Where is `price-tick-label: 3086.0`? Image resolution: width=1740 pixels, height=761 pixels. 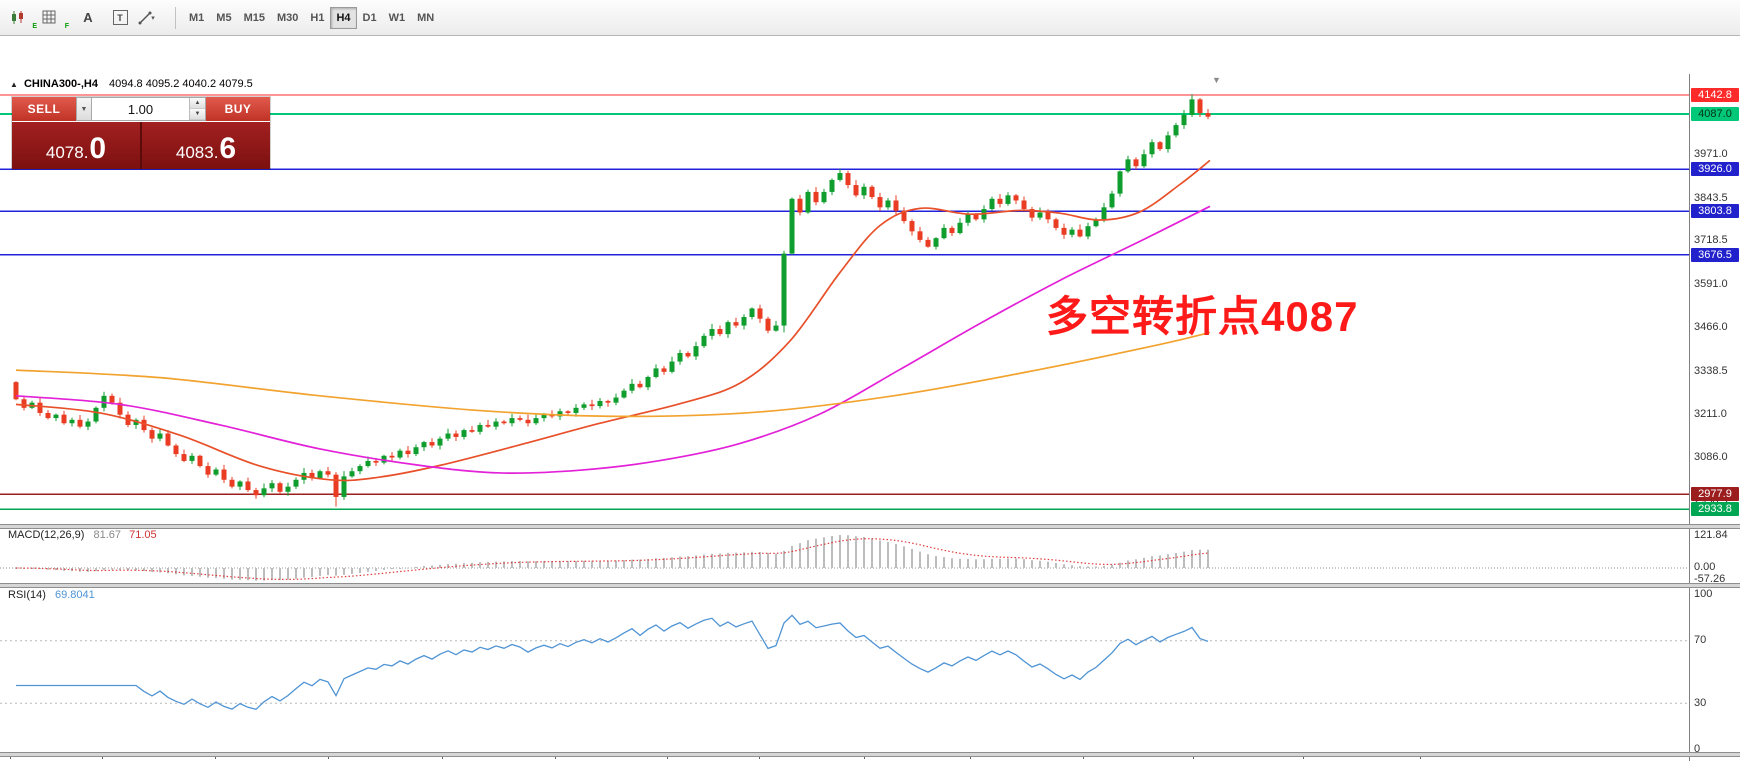 price-tick-label: 3086.0 is located at coordinates (1711, 457).